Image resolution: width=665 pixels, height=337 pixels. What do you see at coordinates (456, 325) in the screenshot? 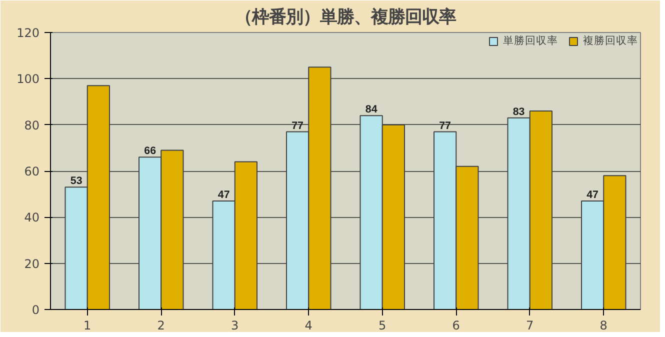
I see `x-tick-label: 6` at bounding box center [456, 325].